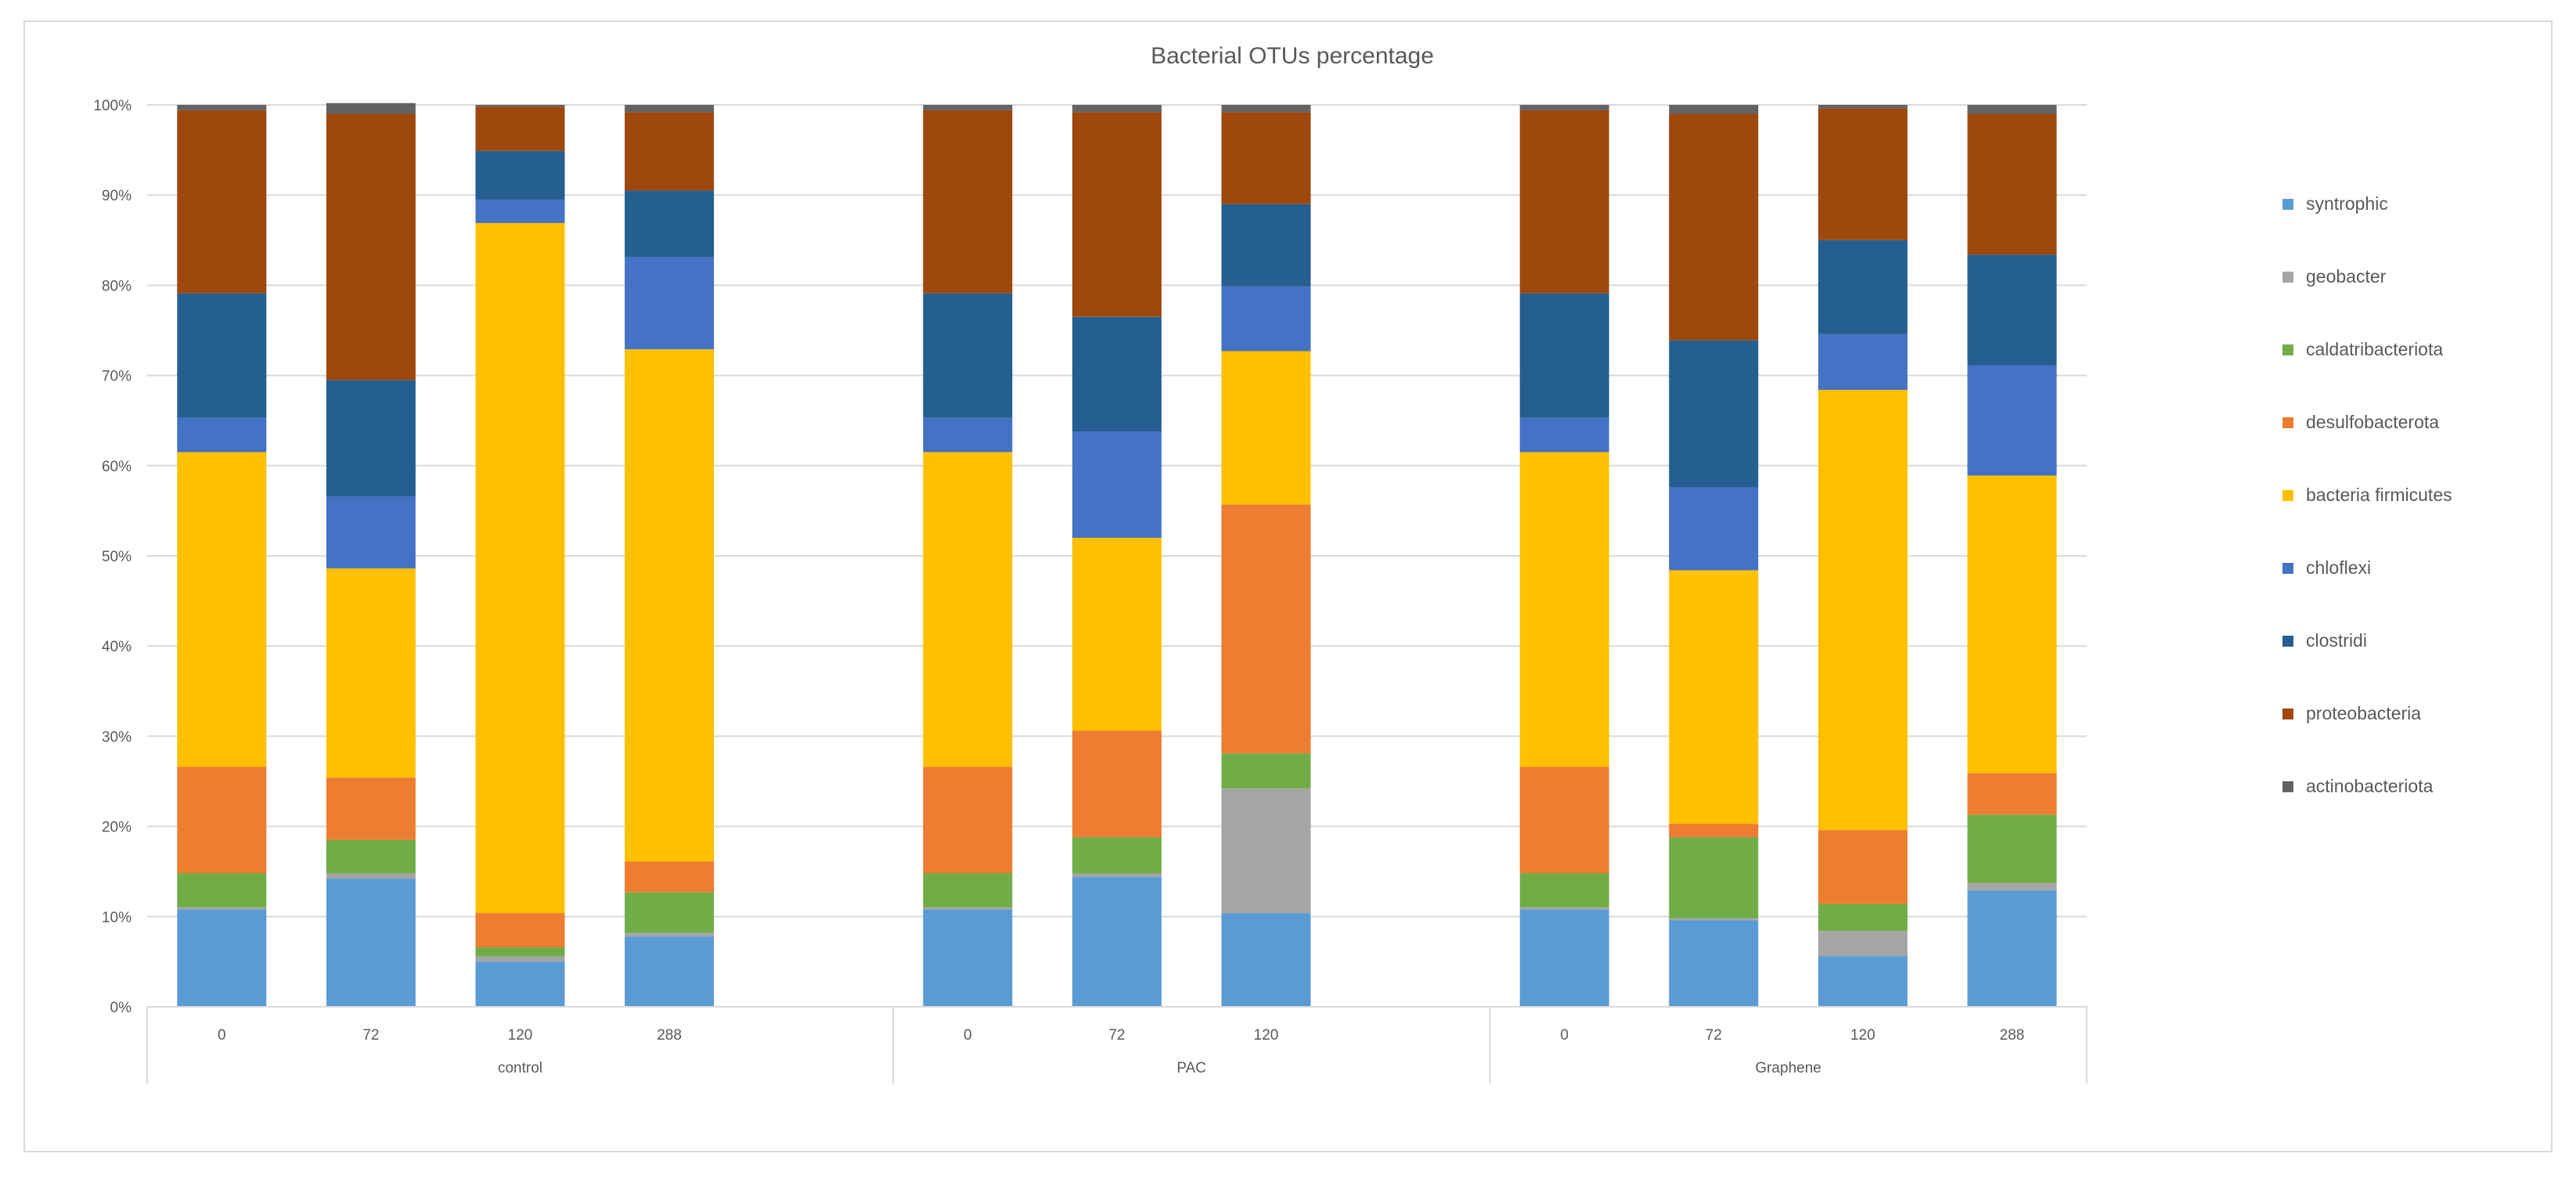 The image size is (2576, 1179). I want to click on legend-entry: syntrophic, so click(2347, 203).